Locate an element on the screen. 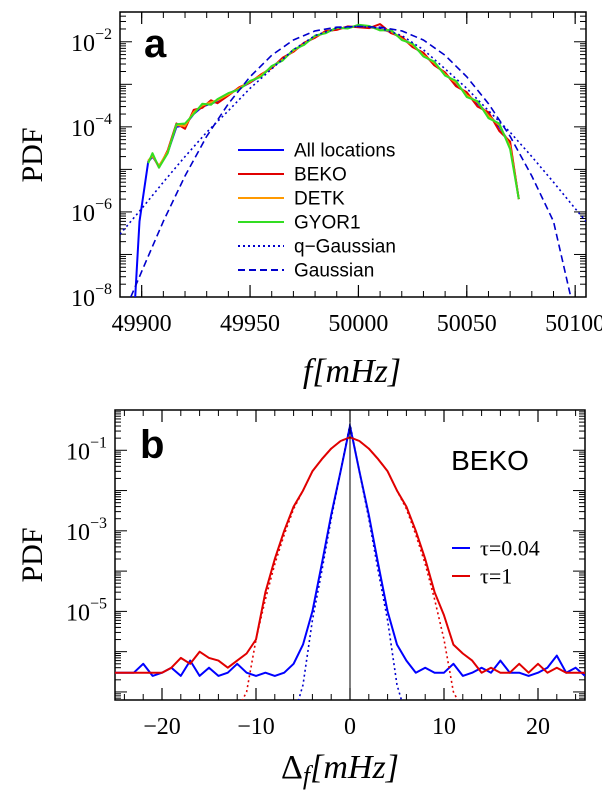  legend-label: q−Gaussian is located at coordinates (345, 247).